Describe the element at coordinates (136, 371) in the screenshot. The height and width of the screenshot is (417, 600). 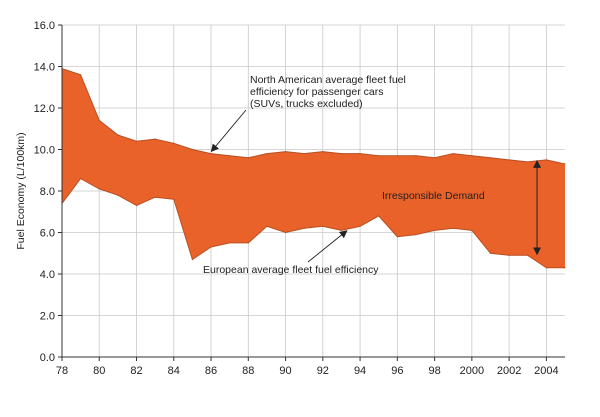
I see `x-tick-label: 82` at that location.